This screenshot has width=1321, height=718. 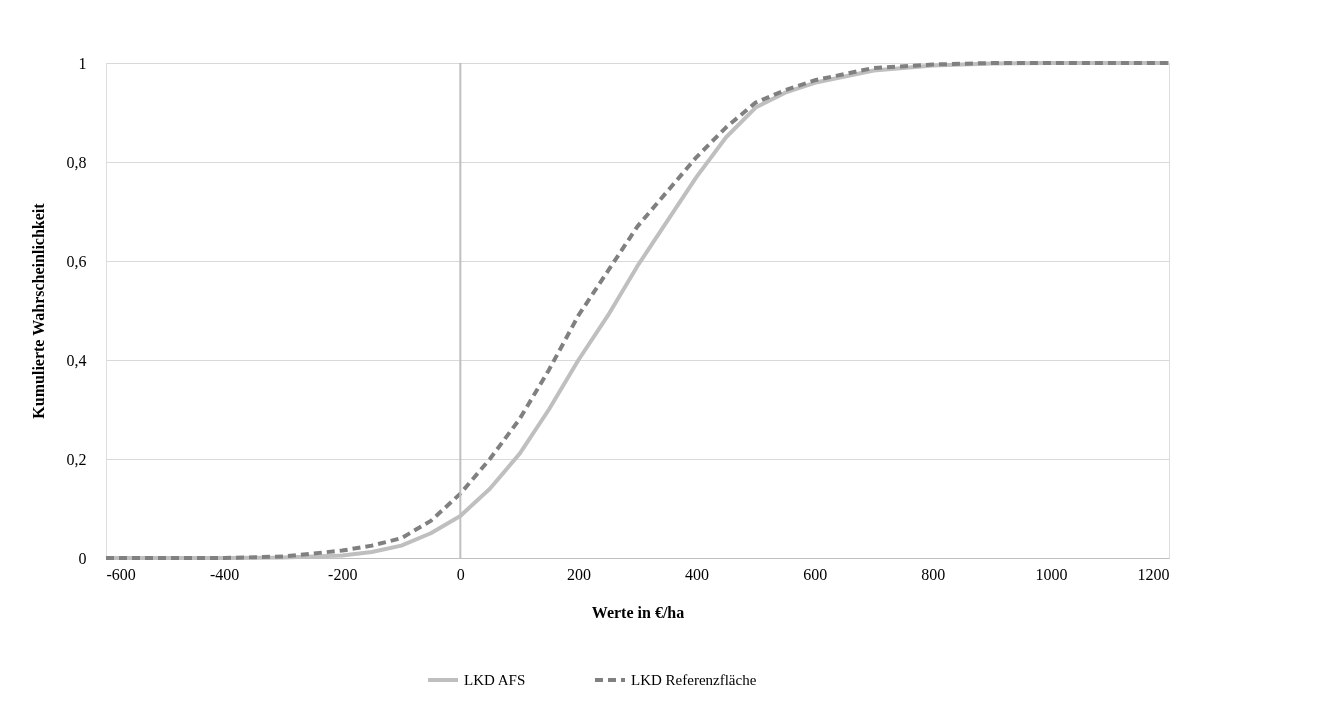 I want to click on legend-label: LKD AFS, so click(x=495, y=680).